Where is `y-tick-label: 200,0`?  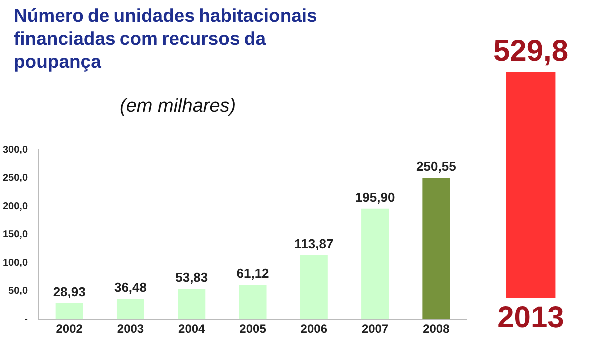
y-tick-label: 200,0 is located at coordinates (15, 206).